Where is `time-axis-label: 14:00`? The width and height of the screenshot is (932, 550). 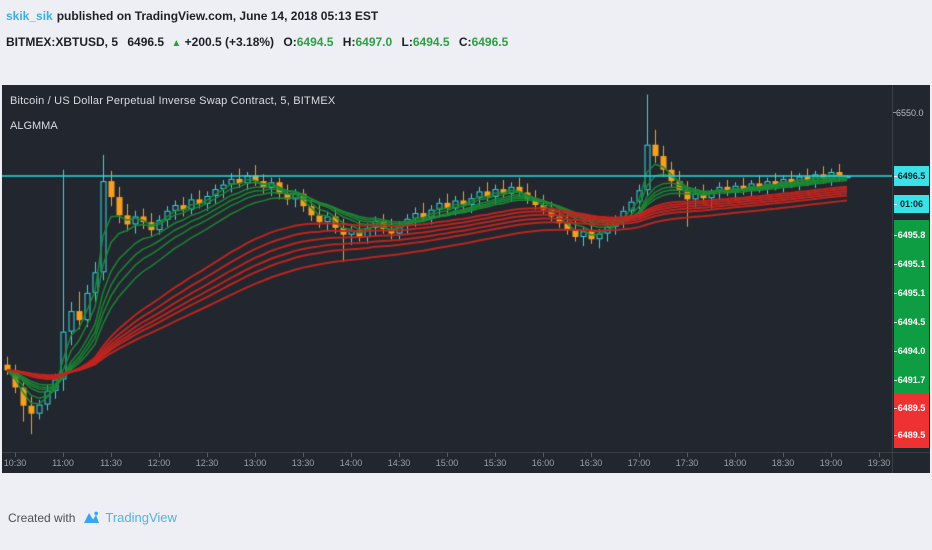
time-axis-label: 14:00 is located at coordinates (351, 463).